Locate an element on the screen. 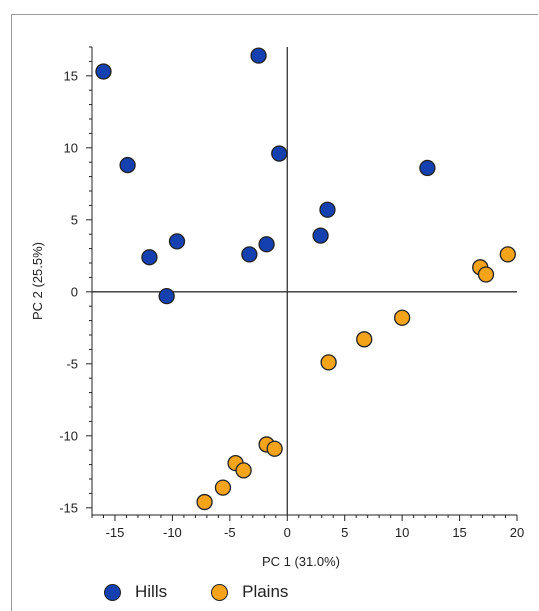 The width and height of the screenshot is (539, 611). legend-label-plains: Plains is located at coordinates (265, 591).